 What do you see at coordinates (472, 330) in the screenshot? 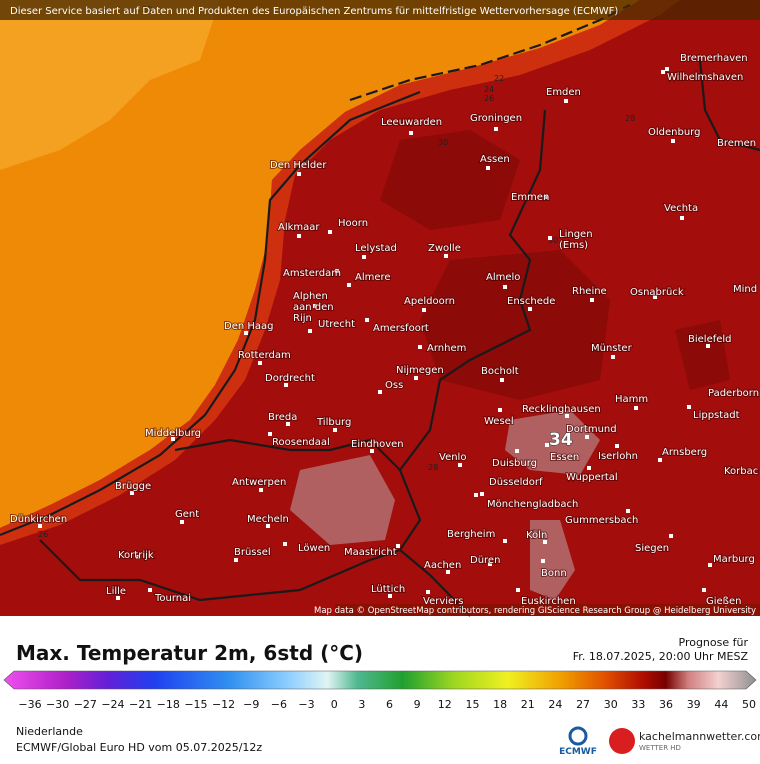
I see `border-de-nl` at bounding box center [472, 330].